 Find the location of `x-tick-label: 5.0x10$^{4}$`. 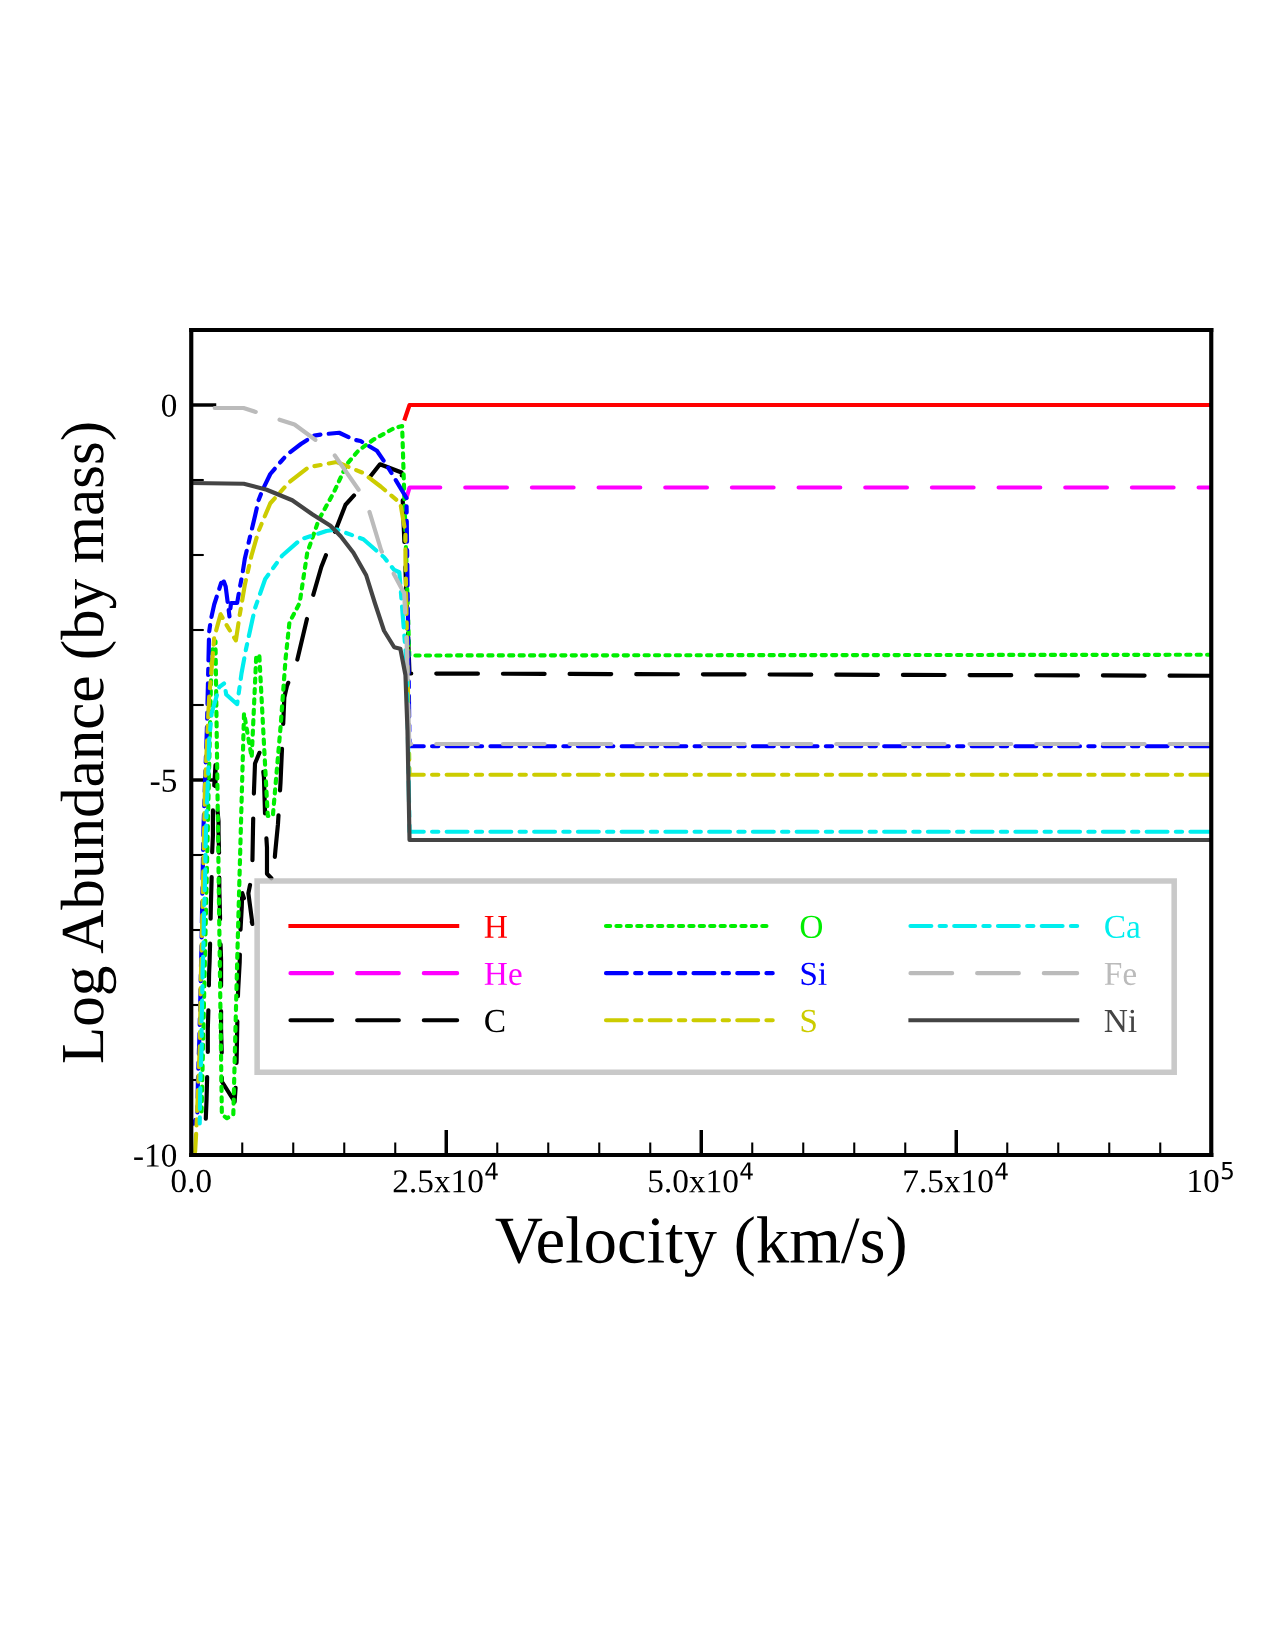

x-tick-label: 5.0x10$^{4}$ is located at coordinates (701, 1177).